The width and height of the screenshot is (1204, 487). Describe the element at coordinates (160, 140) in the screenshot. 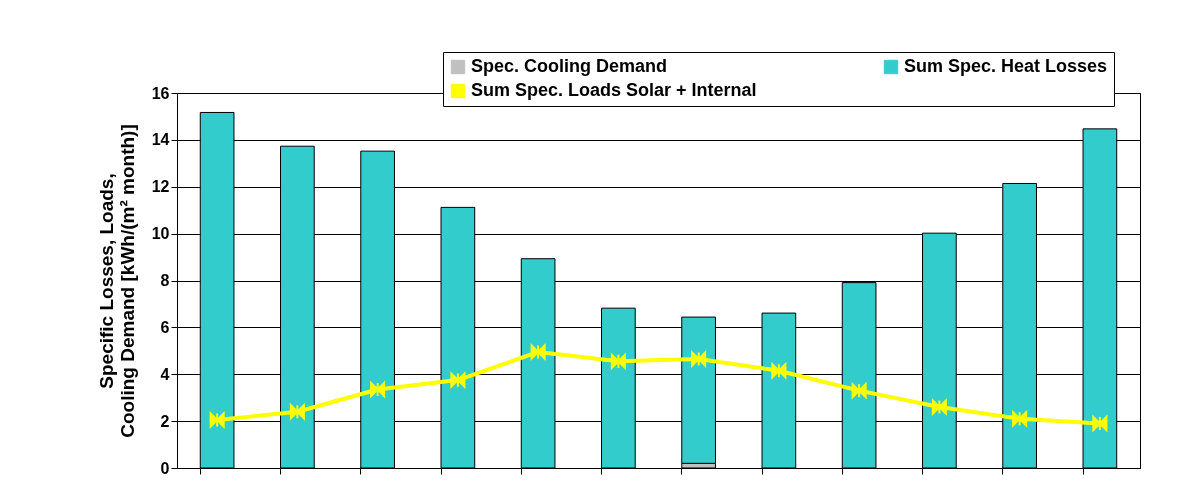

I see `y-tick-label: 14` at that location.